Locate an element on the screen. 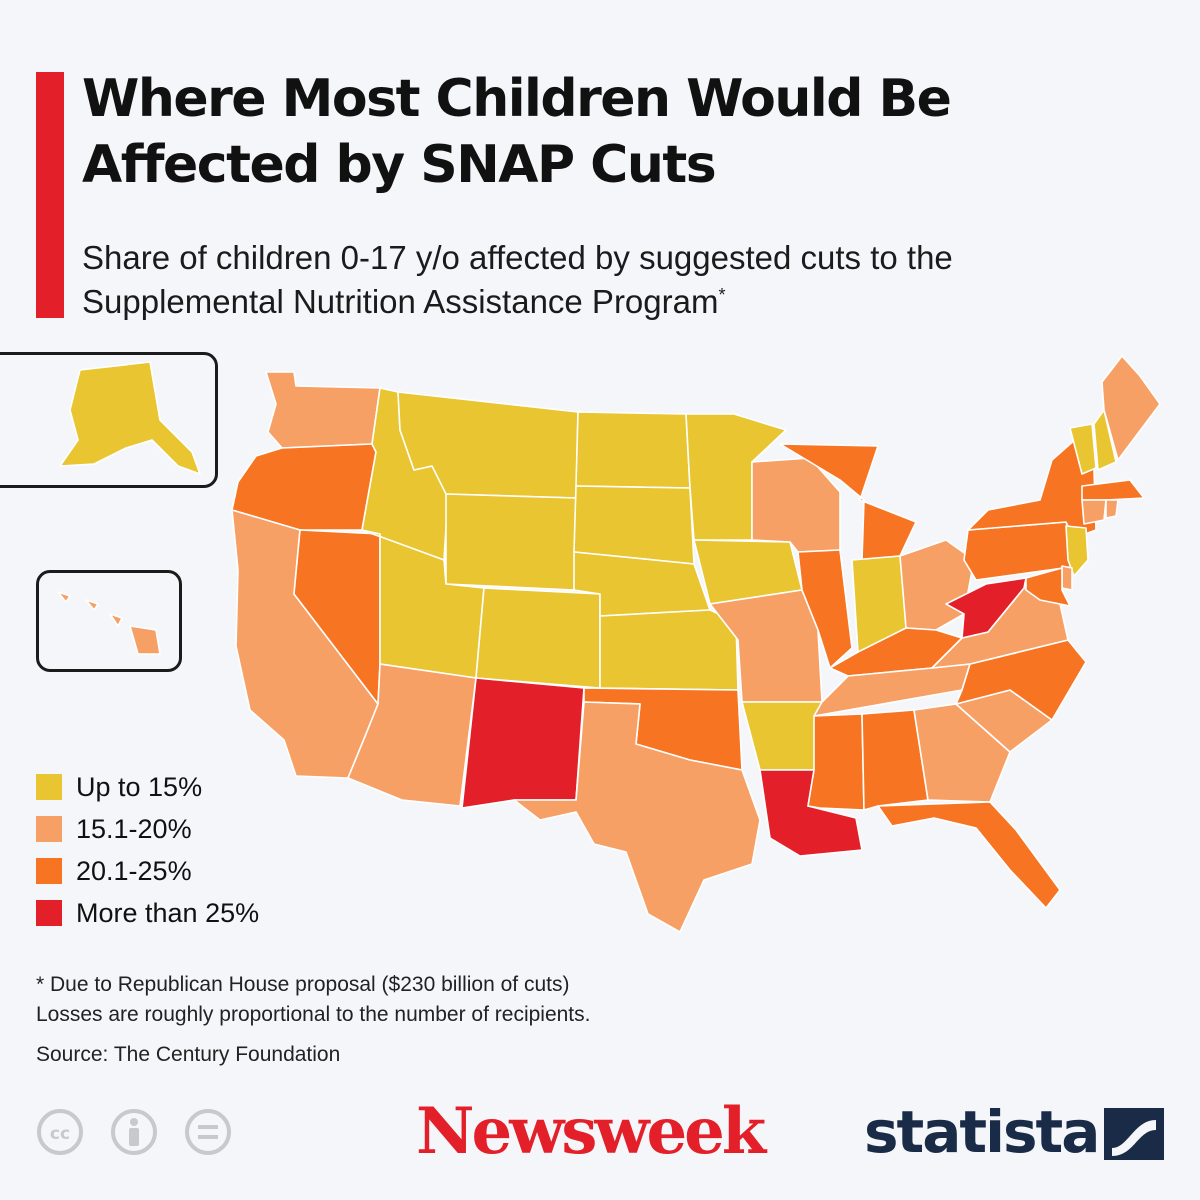 The height and width of the screenshot is (1200, 1200). newsweek-logo: Newsweek is located at coordinates (591, 1131).